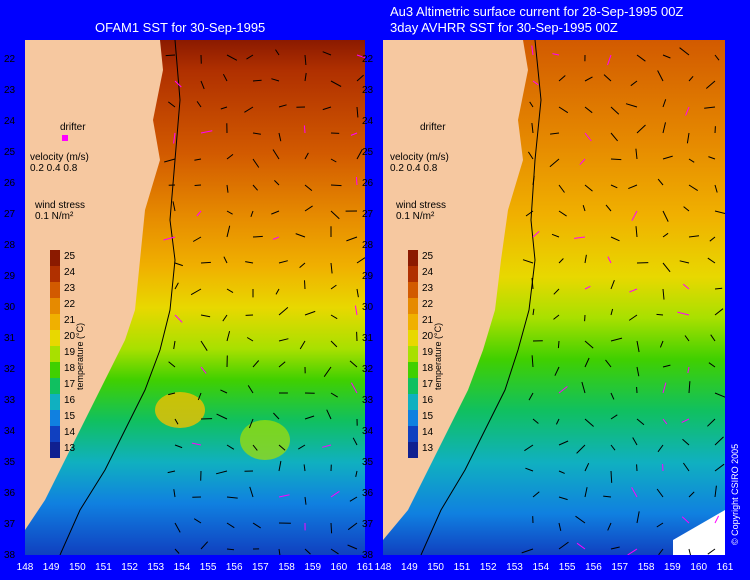  I want to click on colorbar-tick-label: 22, so click(428, 304).